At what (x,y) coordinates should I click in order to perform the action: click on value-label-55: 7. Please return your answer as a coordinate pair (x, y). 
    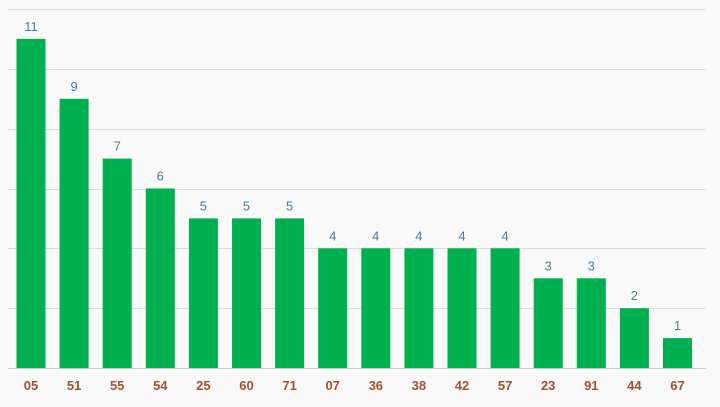
    Looking at the image, I should click on (117, 146).